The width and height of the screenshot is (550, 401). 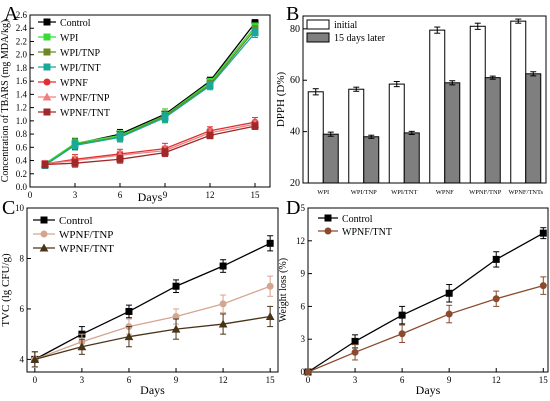 What do you see at coordinates (6, 290) in the screenshot?
I see `y-axis-label: TVC (lg CFU/g)` at bounding box center [6, 290].